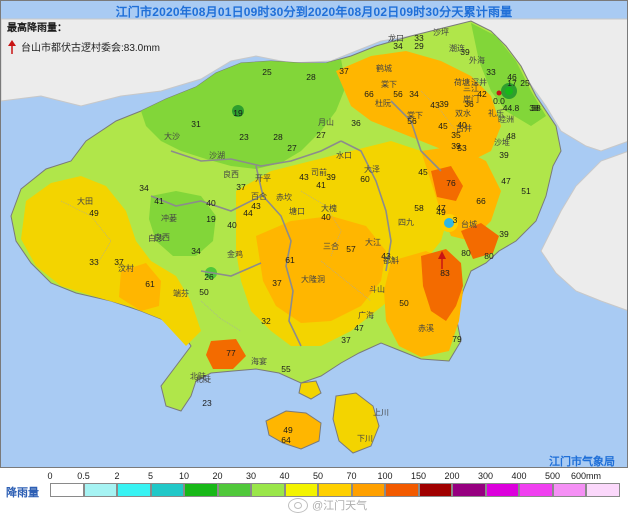  I want to click on station-value: 66, so click(369, 94).